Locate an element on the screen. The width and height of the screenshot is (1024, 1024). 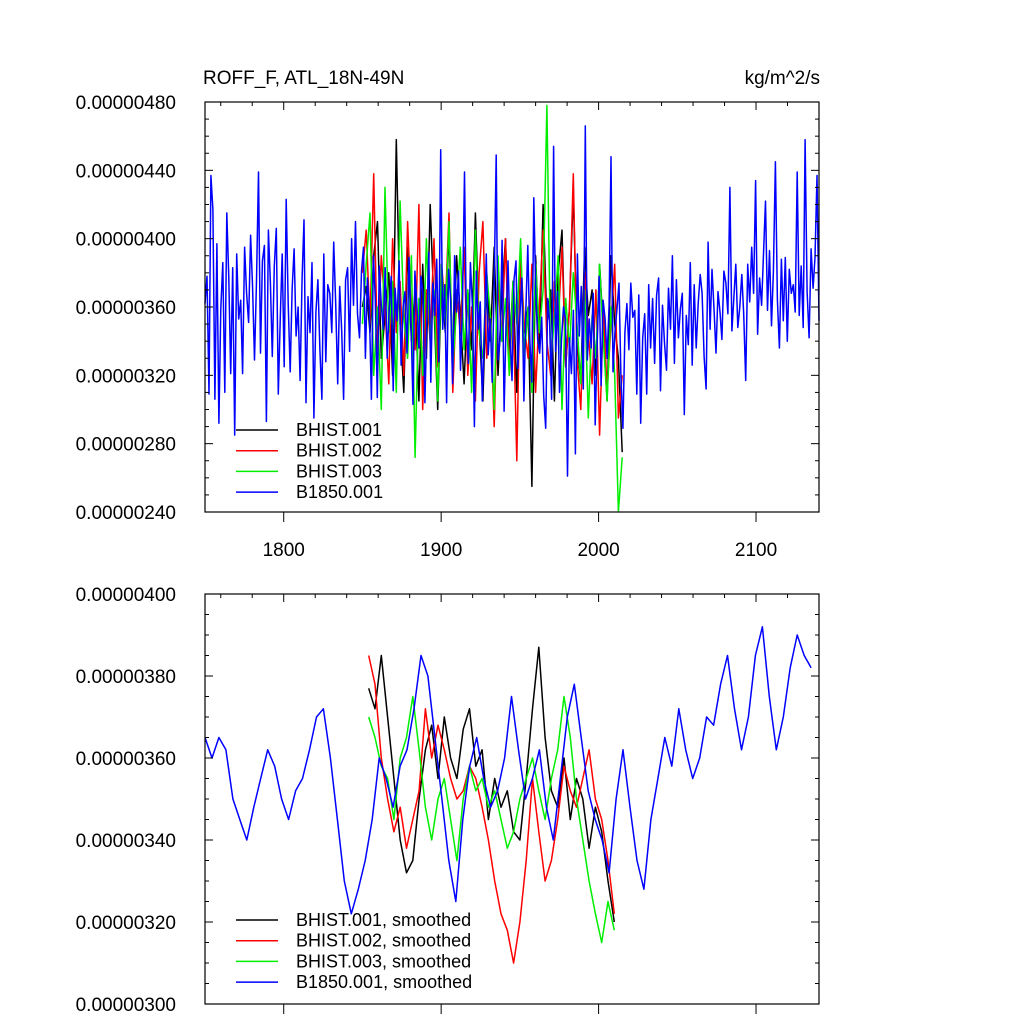
x-tick-label: 2100 is located at coordinates (756, 550).